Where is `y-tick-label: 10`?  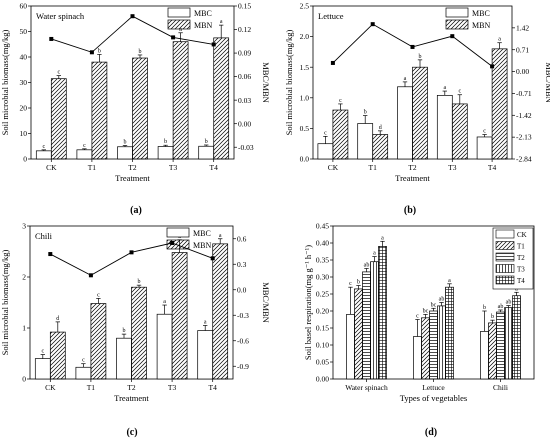
y-tick-label: 10 is located at coordinates (24, 133).